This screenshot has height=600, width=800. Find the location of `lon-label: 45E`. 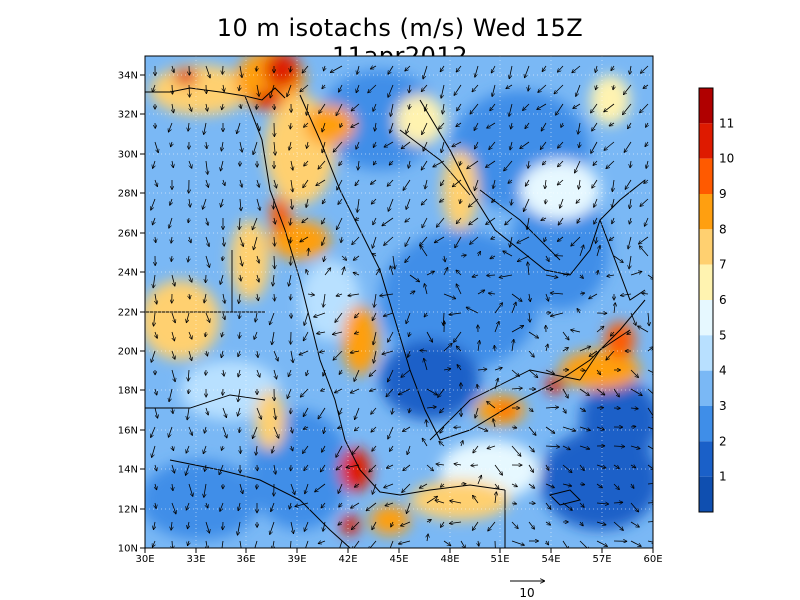

lon-label: 45E is located at coordinates (398, 559).